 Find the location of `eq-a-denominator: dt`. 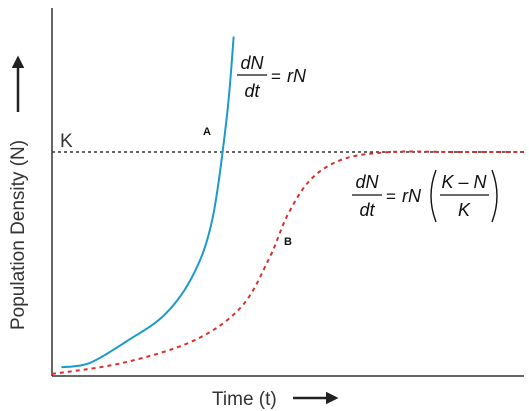

eq-a-denominator: dt is located at coordinates (252, 91).